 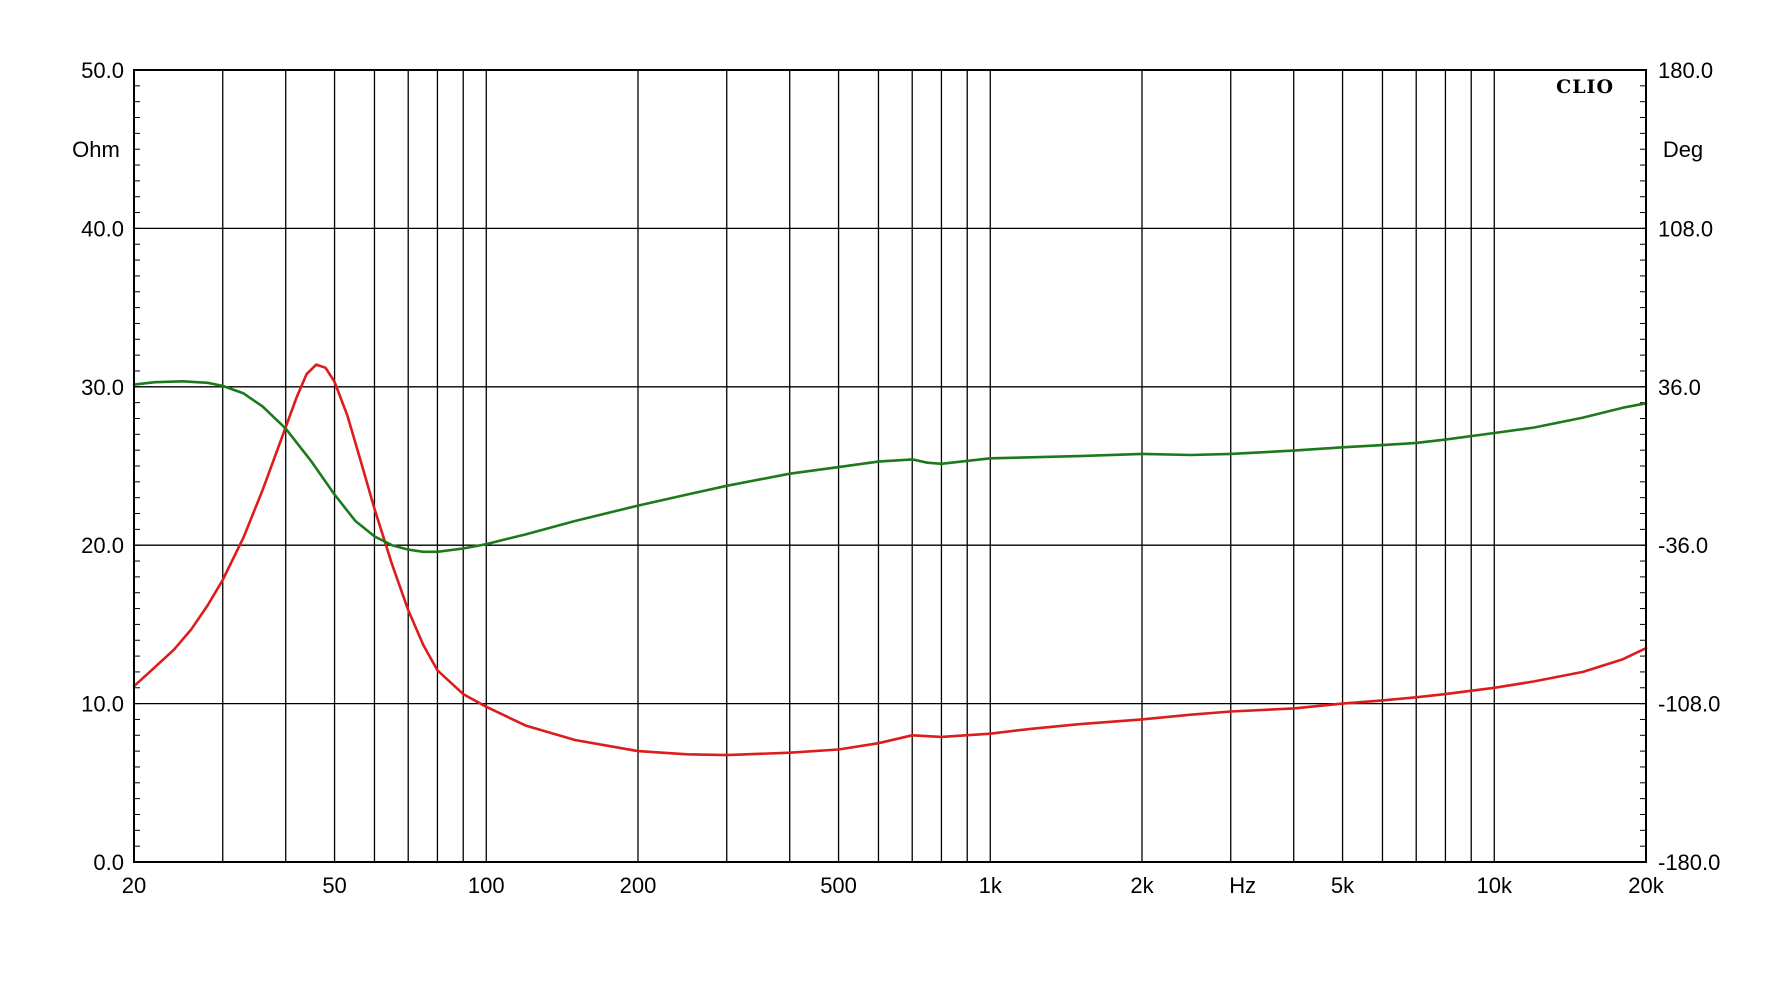 I want to click on x-tick-label: 20k, so click(x=1646, y=885).